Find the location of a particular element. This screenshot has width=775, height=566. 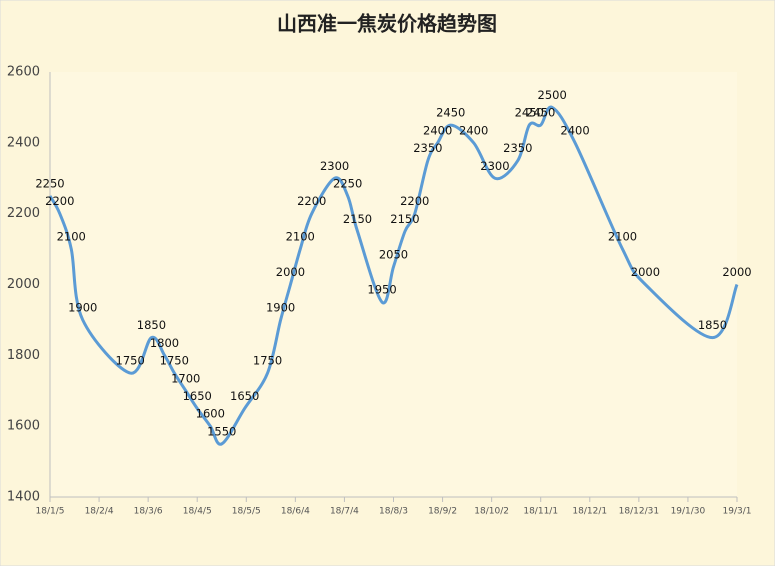

x-tick-label: 19/3/1 is located at coordinates (737, 512).